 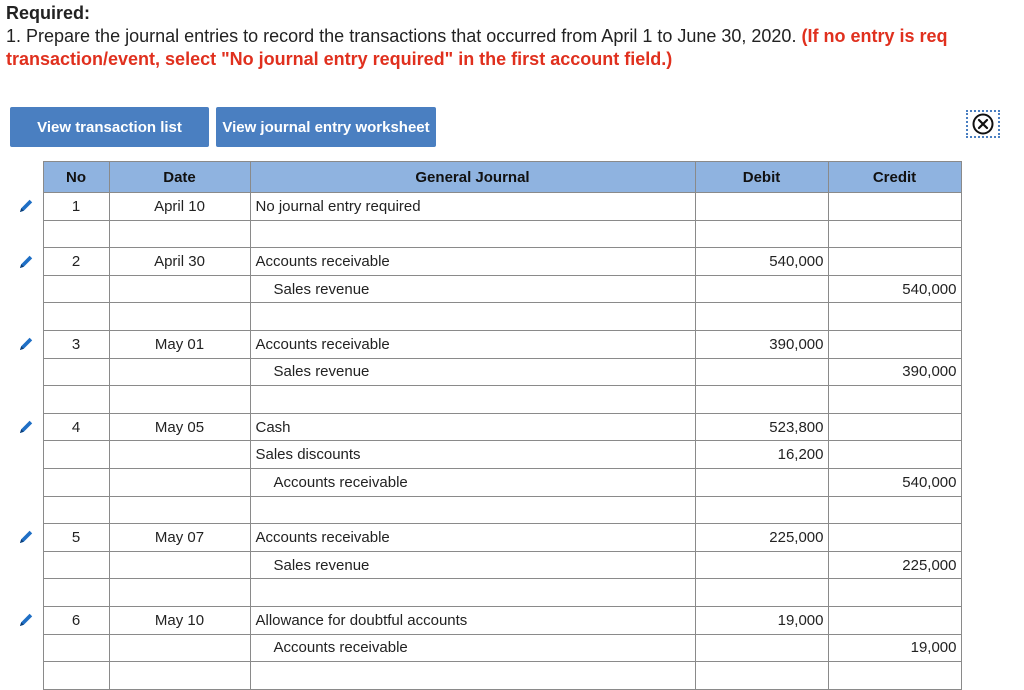 I want to click on view-transaction-list-button: View transaction list, so click(x=109, y=127).